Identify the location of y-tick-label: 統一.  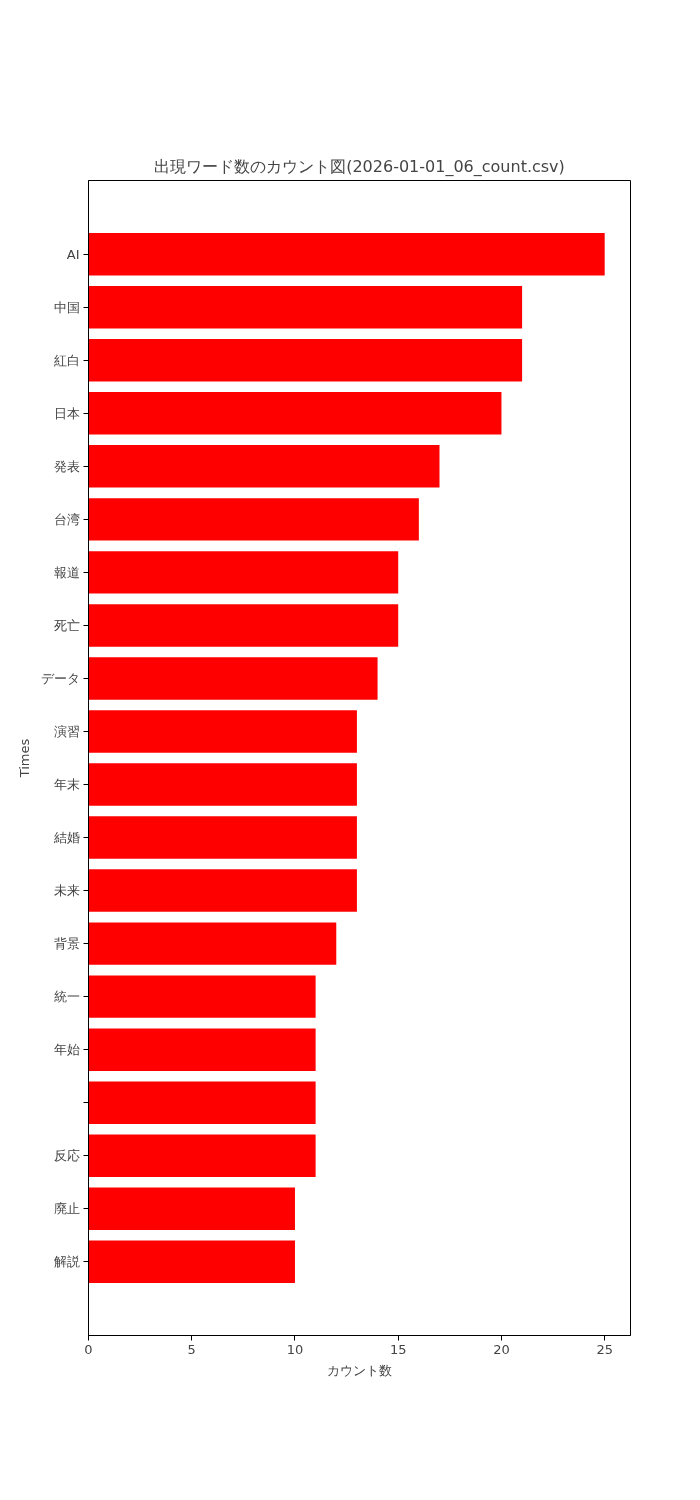
(66, 997).